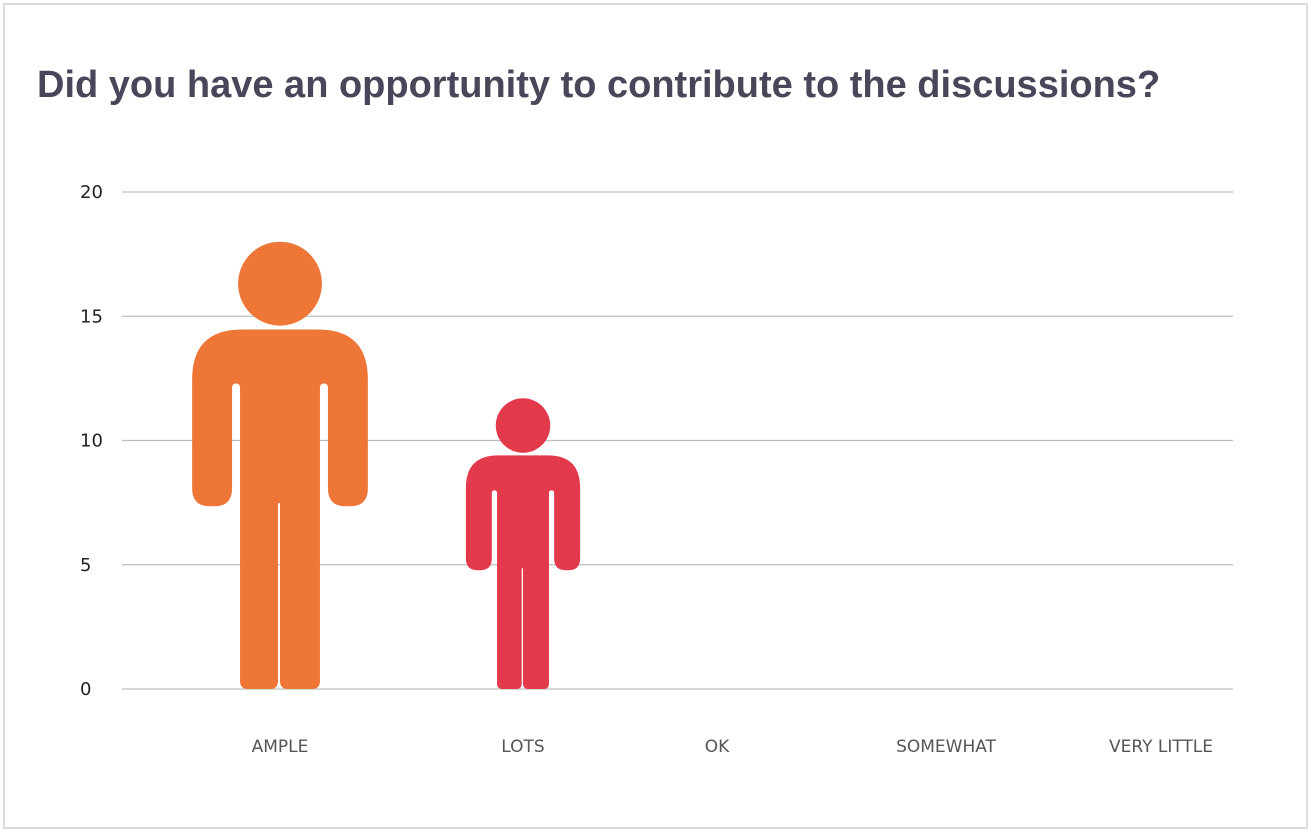 This screenshot has height=832, width=1314. Describe the element at coordinates (280, 747) in the screenshot. I see `category-label: AMPLE` at that location.